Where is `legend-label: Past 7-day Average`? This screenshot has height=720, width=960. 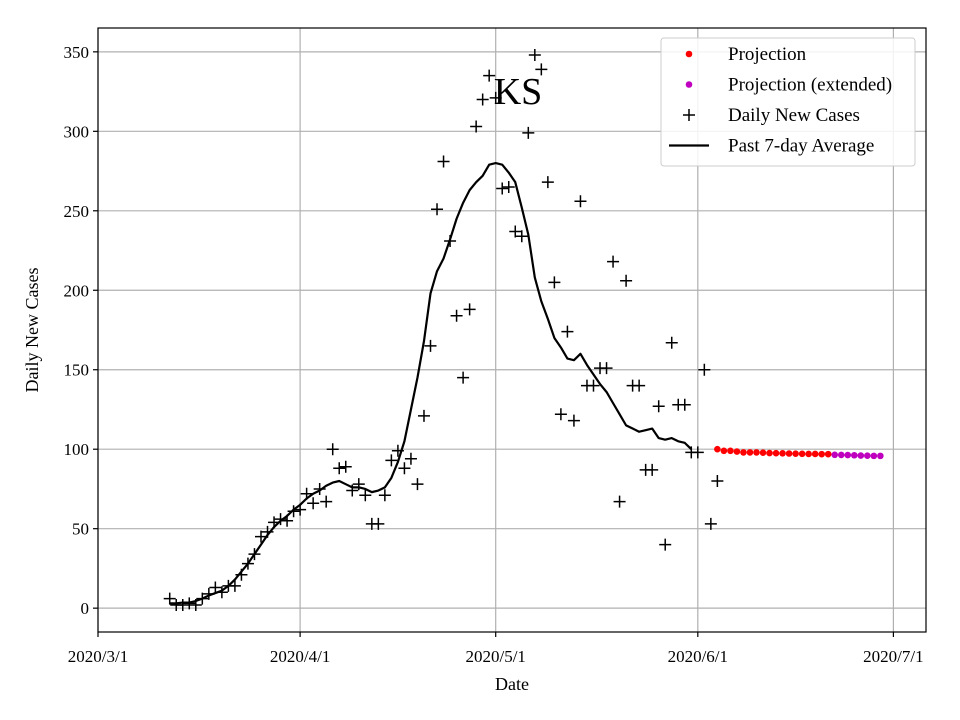 legend-label: Past 7-day Average is located at coordinates (801, 146).